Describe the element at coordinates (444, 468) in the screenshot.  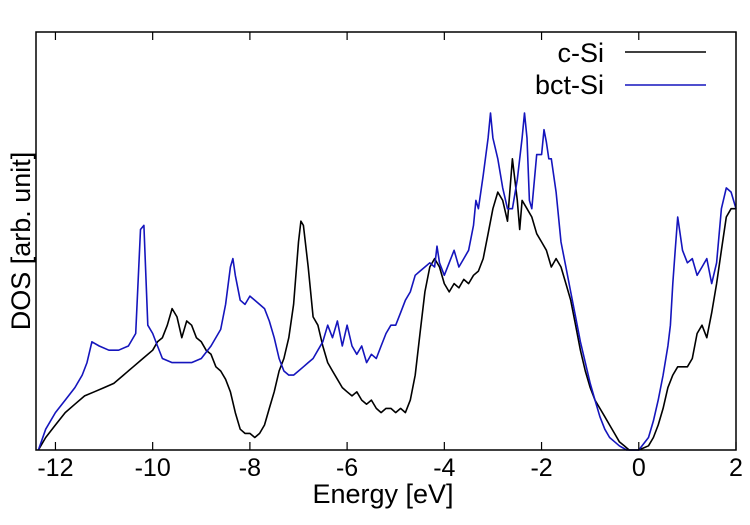
I see `x-tick-label: -4` at that location.